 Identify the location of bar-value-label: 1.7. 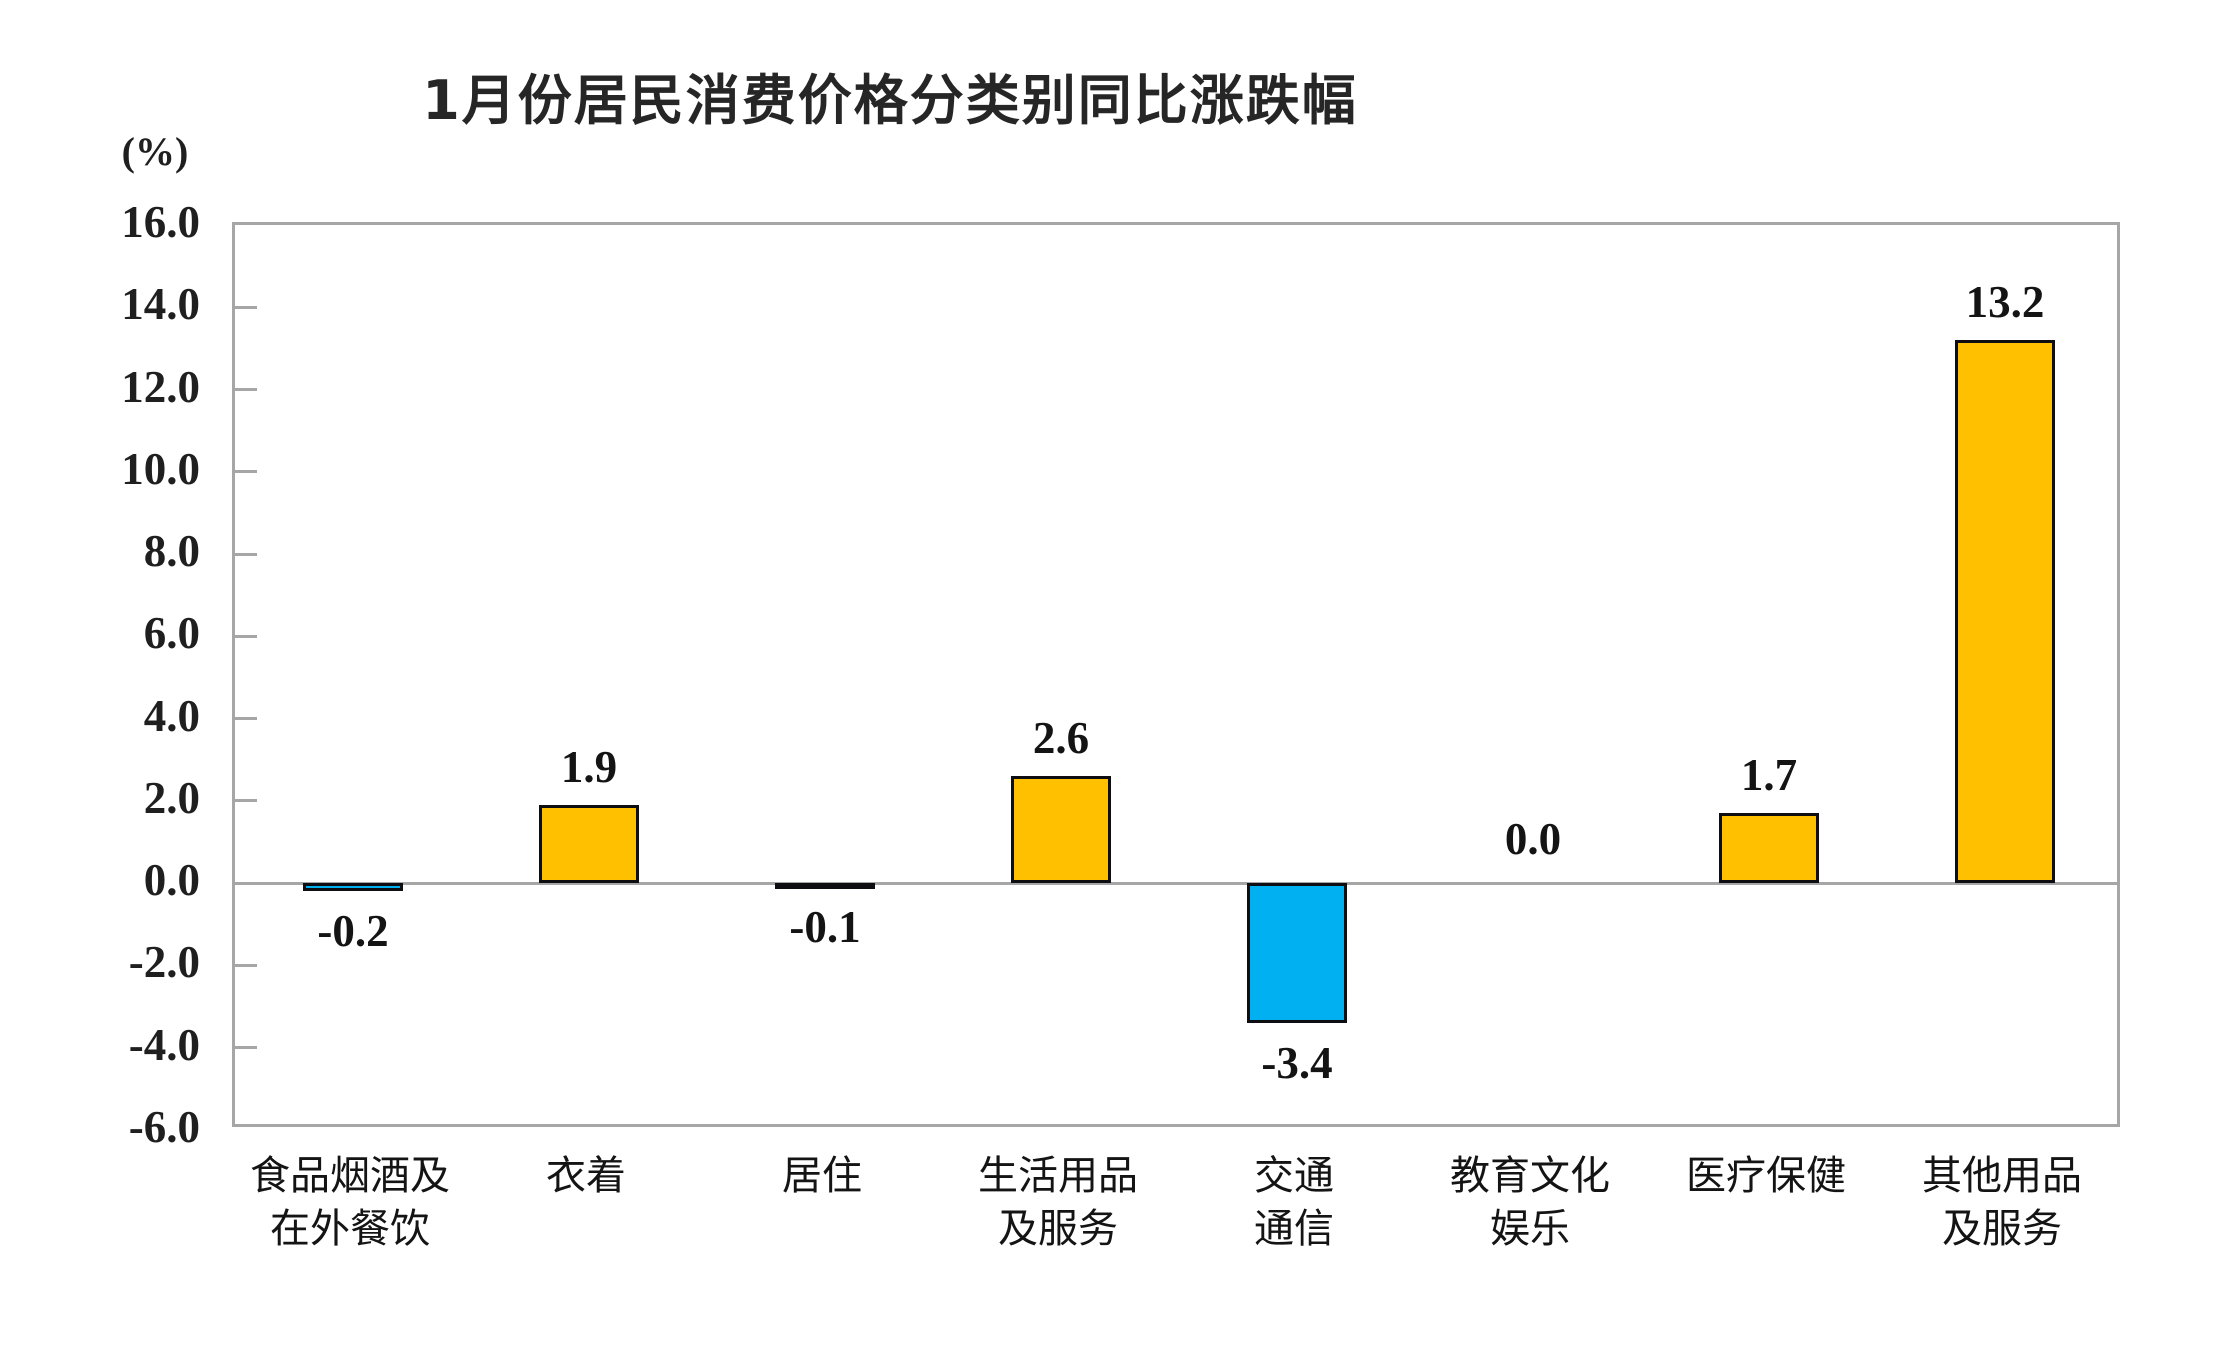
(1769, 775).